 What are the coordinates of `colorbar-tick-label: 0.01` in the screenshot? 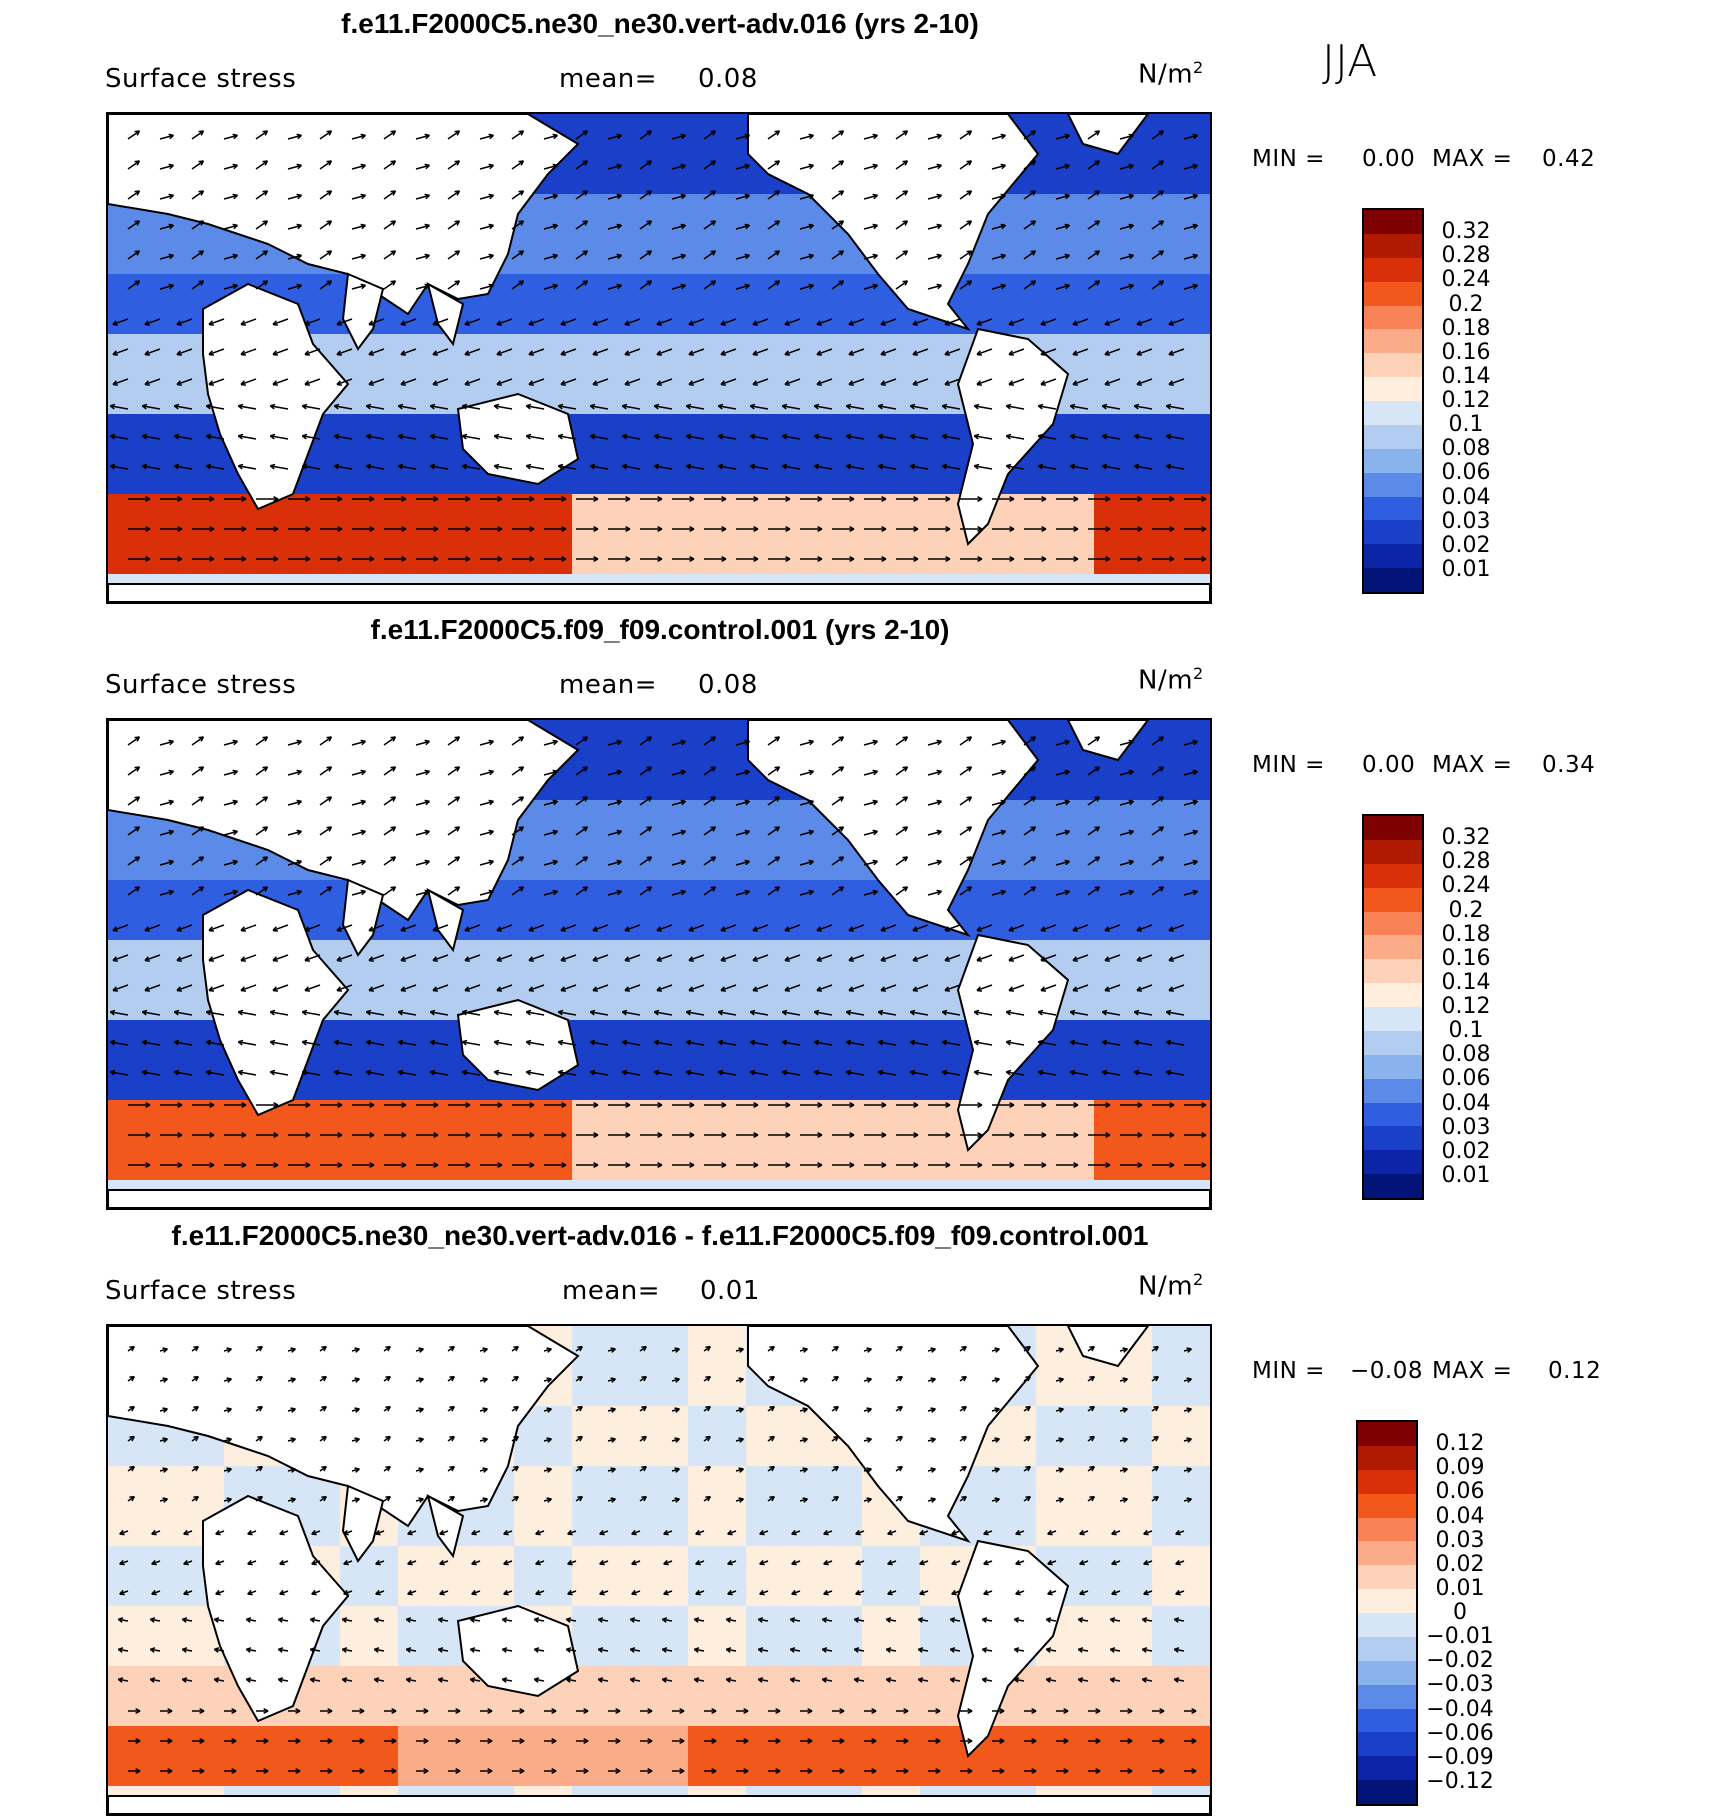 It's located at (1466, 1175).